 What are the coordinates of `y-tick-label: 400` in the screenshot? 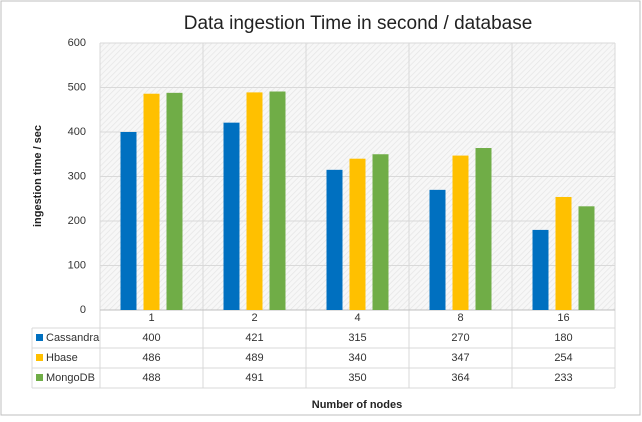 It's located at (77, 132).